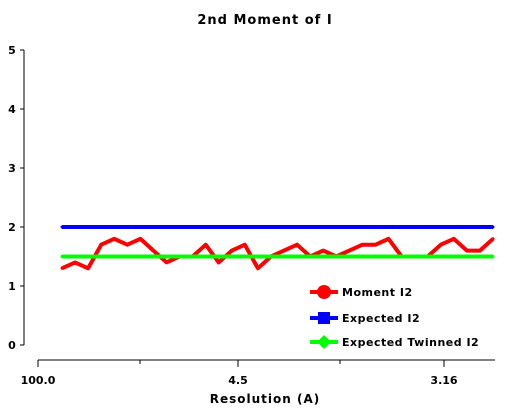 The height and width of the screenshot is (408, 510). What do you see at coordinates (324, 292) in the screenshot?
I see `legend-circle-icon` at bounding box center [324, 292].